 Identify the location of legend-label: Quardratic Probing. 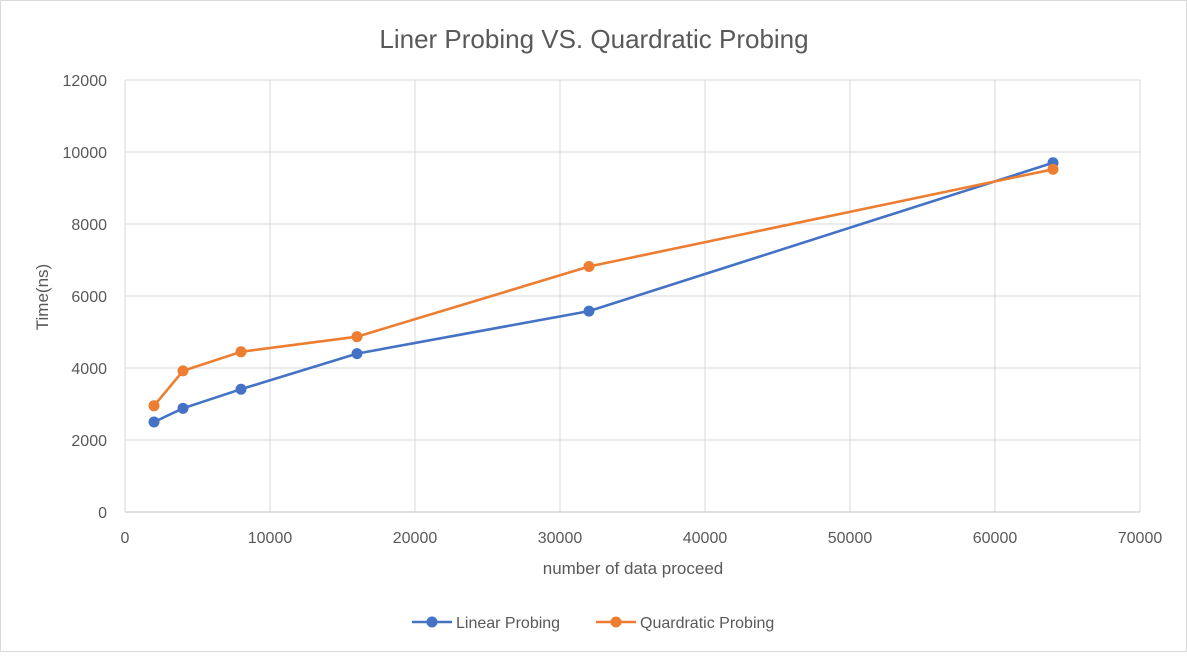
(707, 623).